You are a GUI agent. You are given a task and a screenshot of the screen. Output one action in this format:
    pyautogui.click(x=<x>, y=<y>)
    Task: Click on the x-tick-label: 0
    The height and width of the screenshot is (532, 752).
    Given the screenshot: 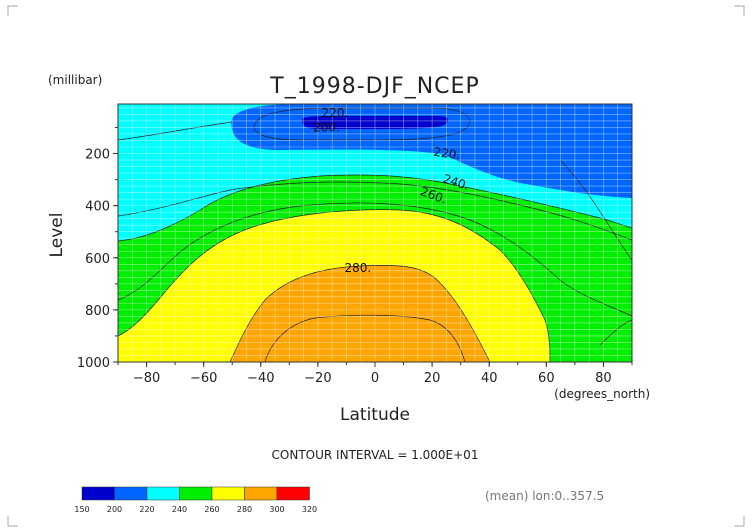 What is the action you would take?
    pyautogui.click(x=375, y=378)
    